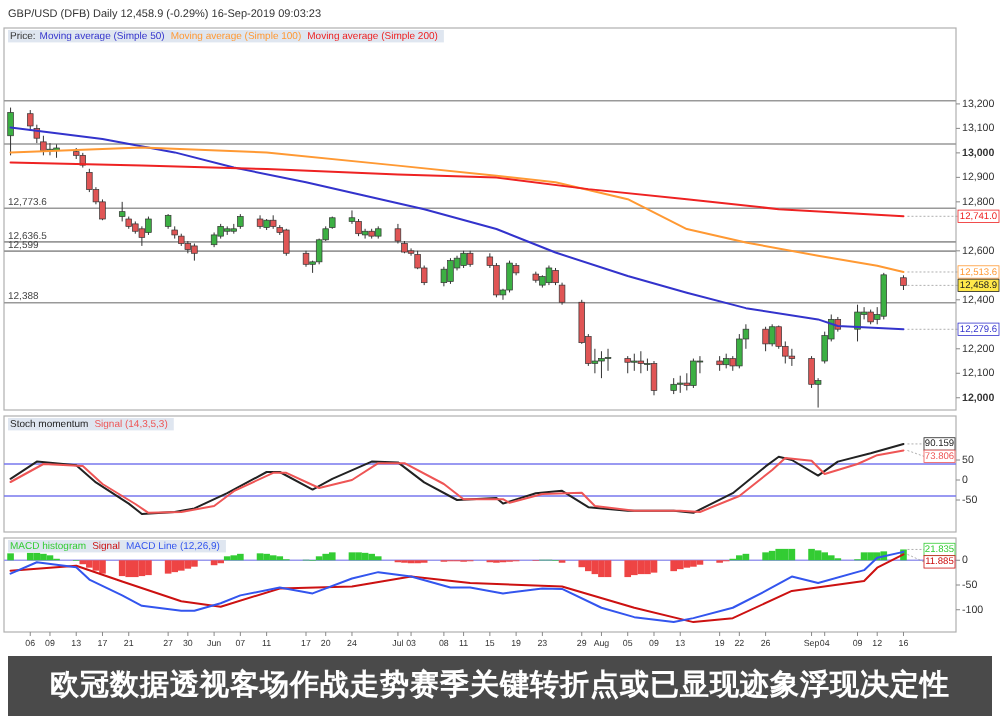 The image size is (1000, 724). What do you see at coordinates (500, 683) in the screenshot?
I see `text: 欧冠数据透视客场作战走势赛季关键转折点或已显现迹象浮现决定性` at bounding box center [500, 683].